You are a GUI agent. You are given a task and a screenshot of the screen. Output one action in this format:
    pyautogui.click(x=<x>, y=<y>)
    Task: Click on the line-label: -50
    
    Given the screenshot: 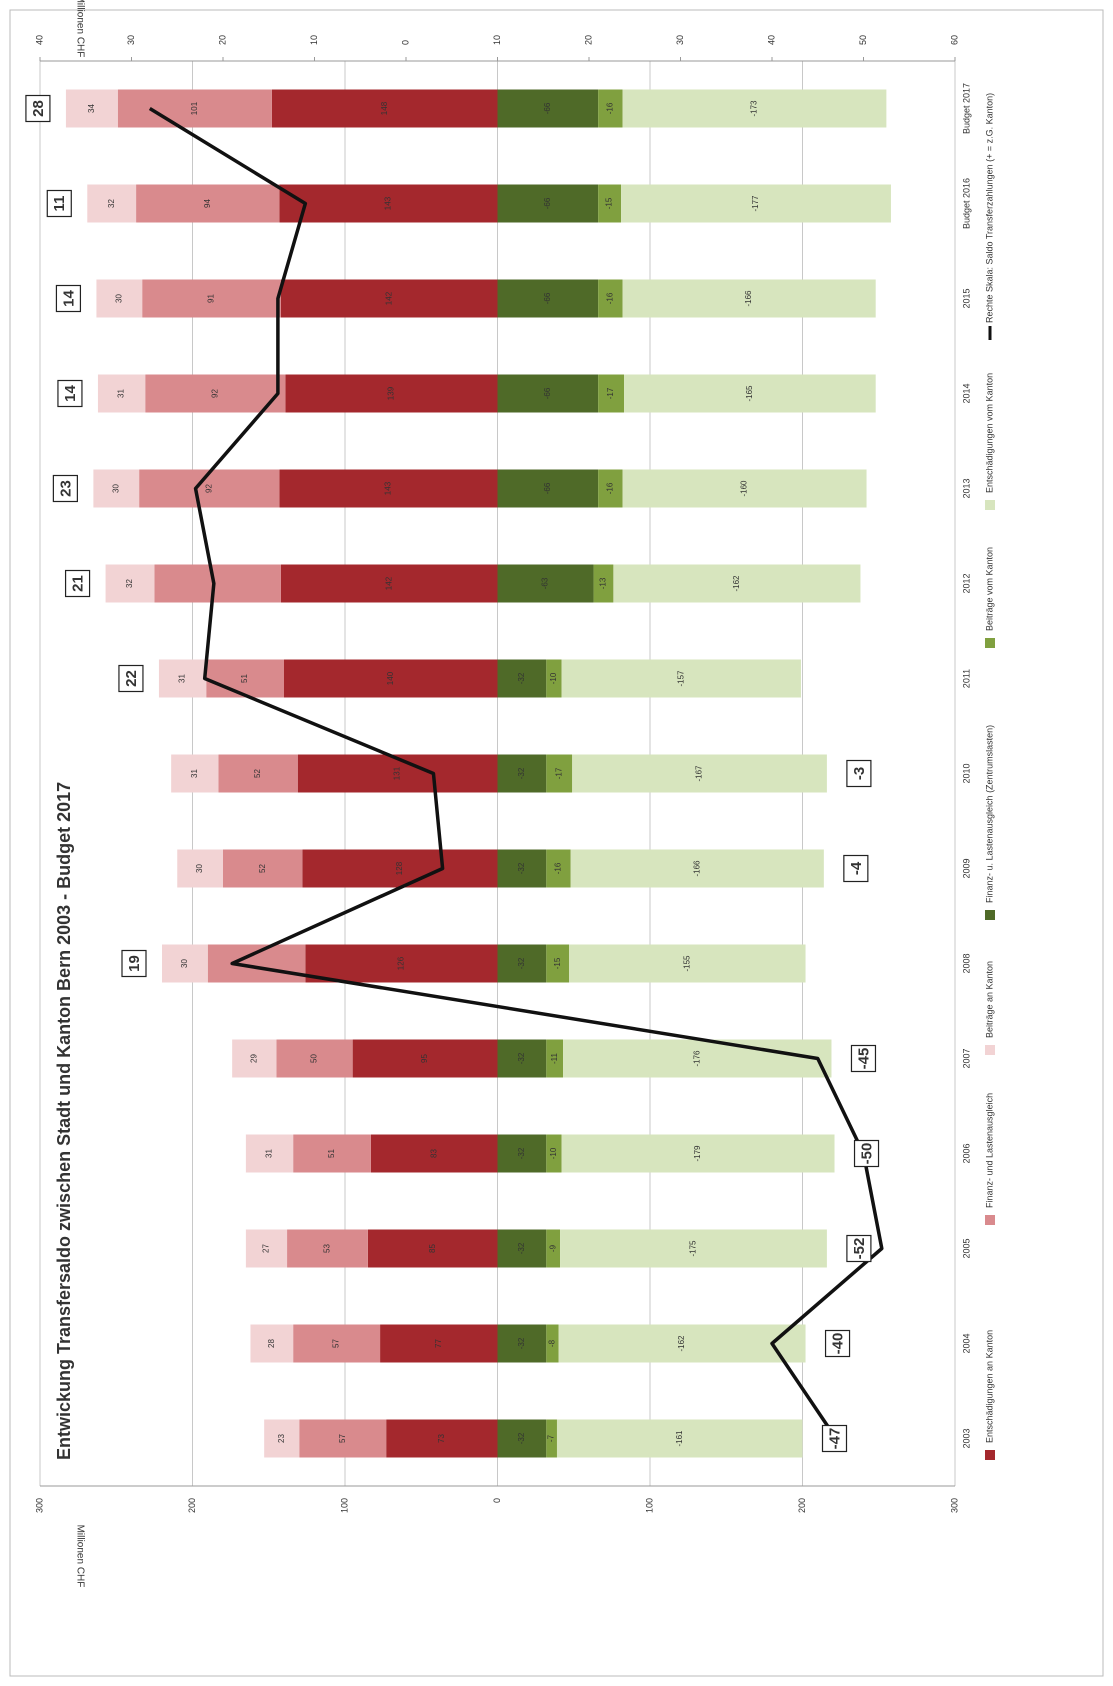 What is the action you would take?
    pyautogui.click(x=866, y=1154)
    